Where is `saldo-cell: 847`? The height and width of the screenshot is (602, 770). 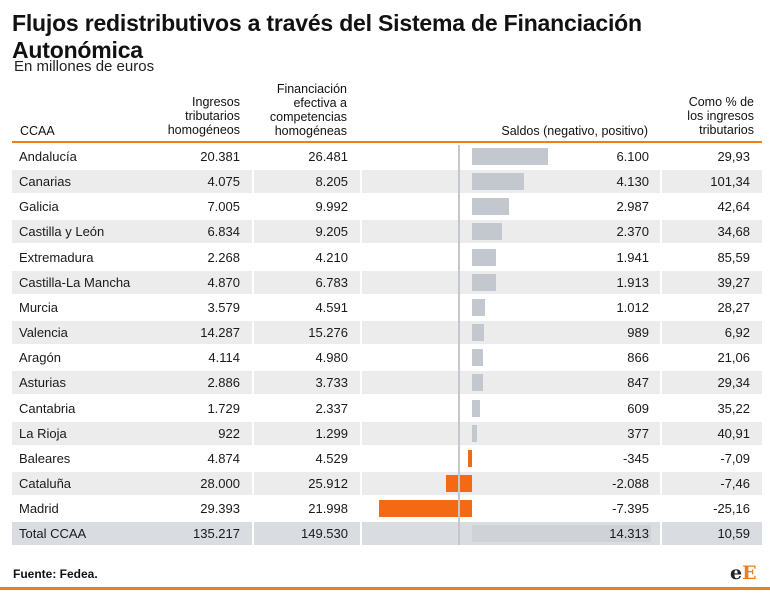 saldo-cell: 847 is located at coordinates (511, 382).